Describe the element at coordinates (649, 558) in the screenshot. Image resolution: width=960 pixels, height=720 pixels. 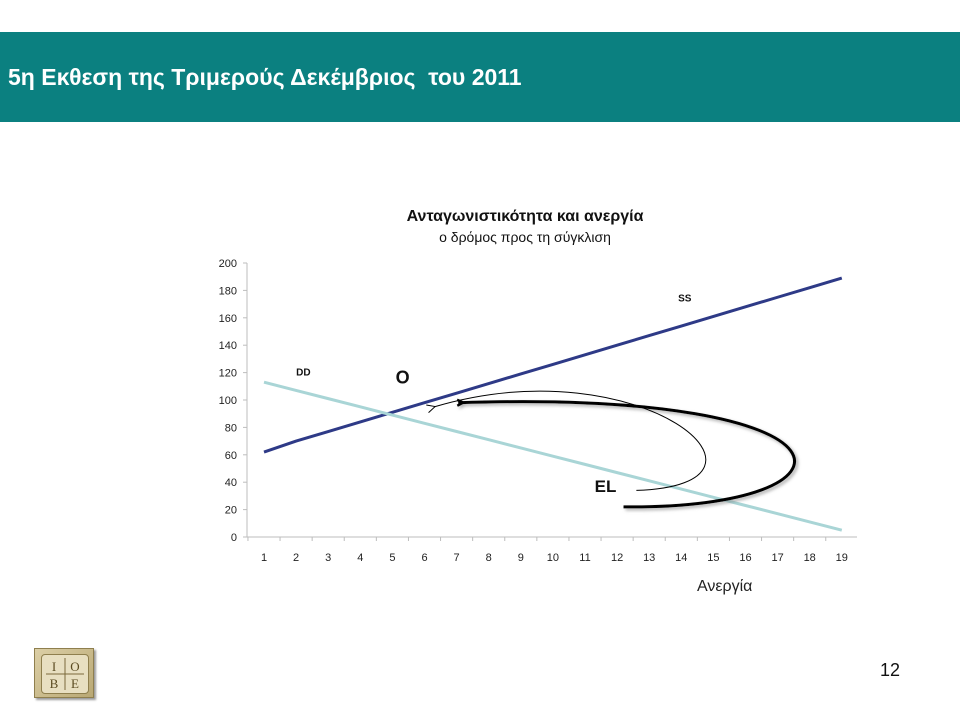
I see `x-tick-label: 13` at that location.